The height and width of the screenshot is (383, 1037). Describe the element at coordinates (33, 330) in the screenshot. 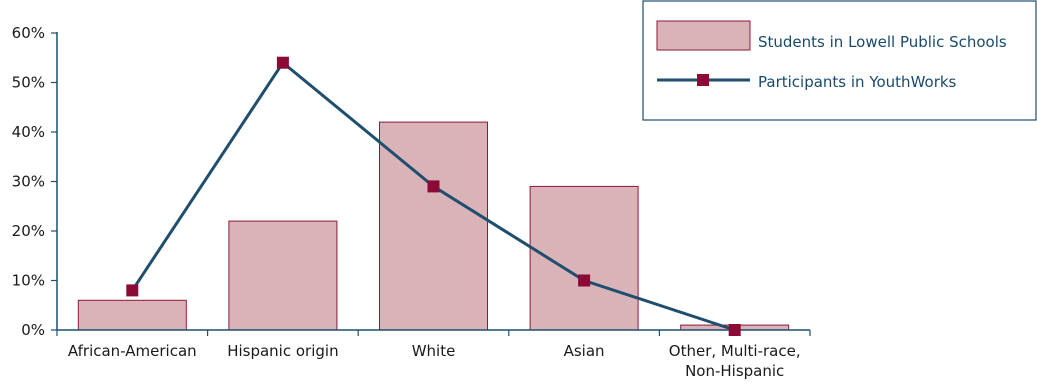

I see `y-tick-label-0: 0%` at that location.